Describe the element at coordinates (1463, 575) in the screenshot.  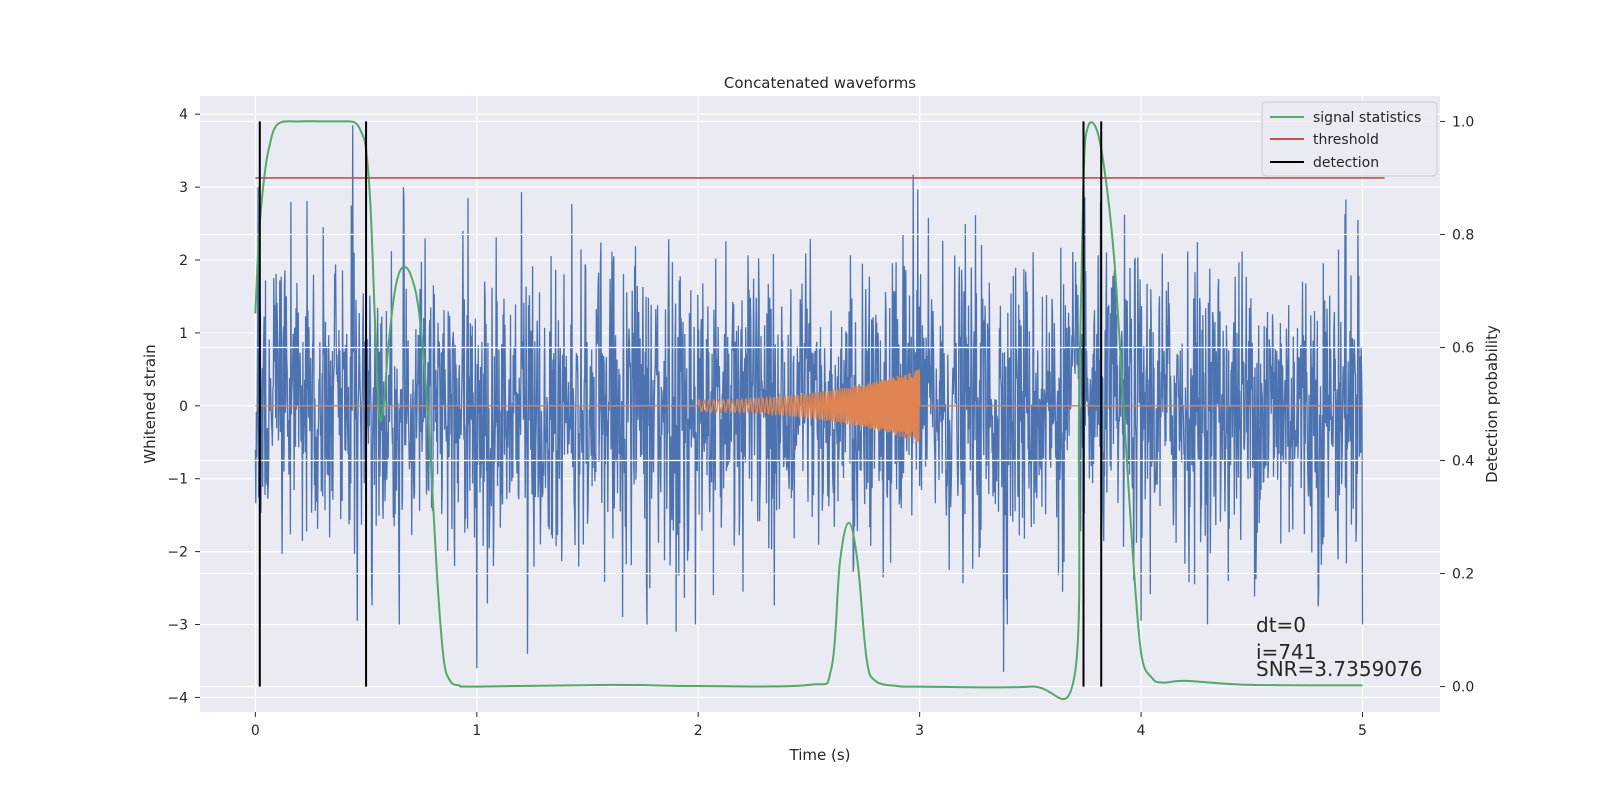
I see `y2-tick-label: 0.2` at that location.